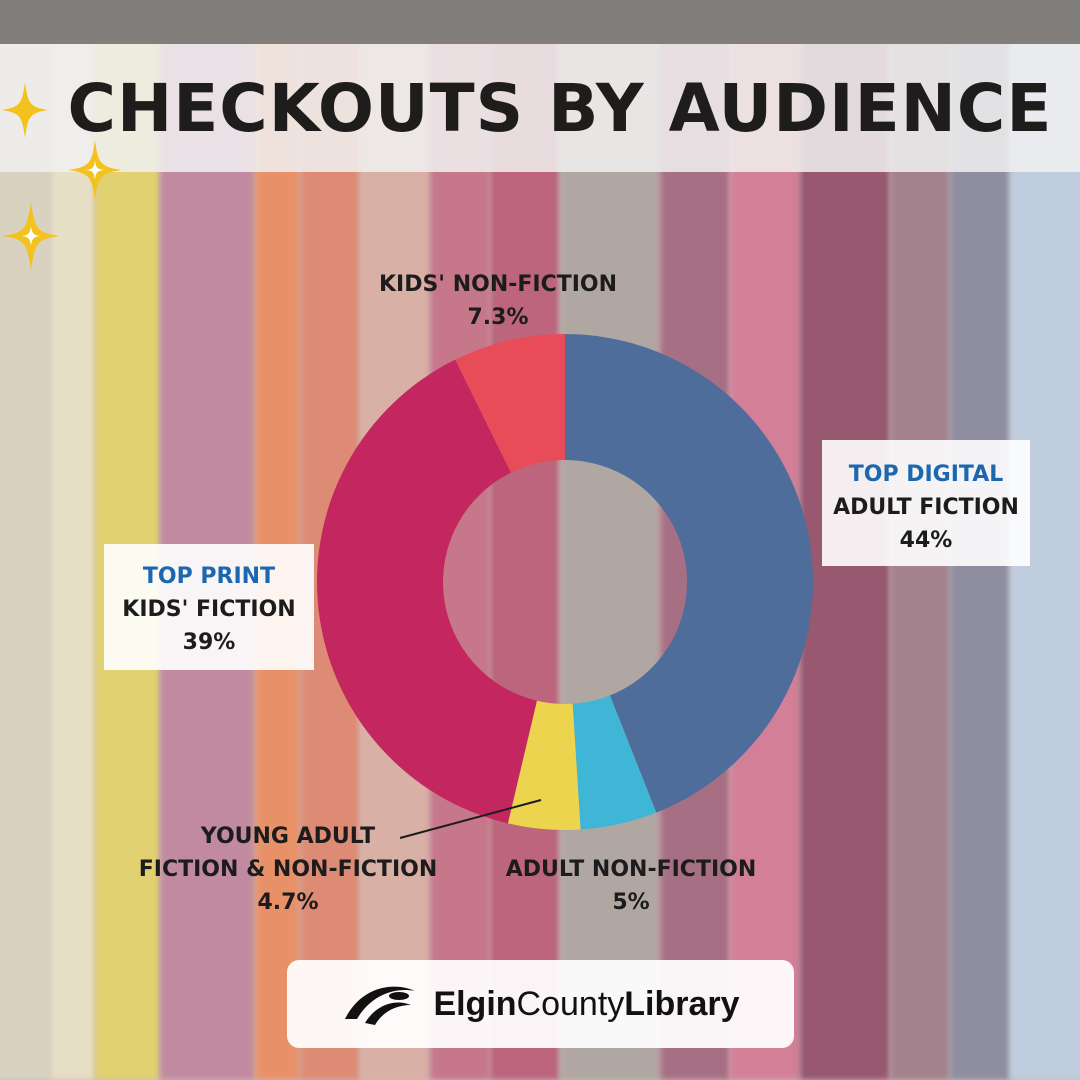  What do you see at coordinates (689, 573) in the screenshot?
I see `donut-slice-adult-fiction` at bounding box center [689, 573].